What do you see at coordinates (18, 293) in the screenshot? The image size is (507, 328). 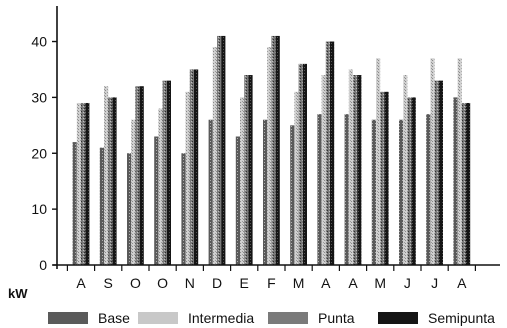 I see `y-axis-label: kW` at bounding box center [18, 293].